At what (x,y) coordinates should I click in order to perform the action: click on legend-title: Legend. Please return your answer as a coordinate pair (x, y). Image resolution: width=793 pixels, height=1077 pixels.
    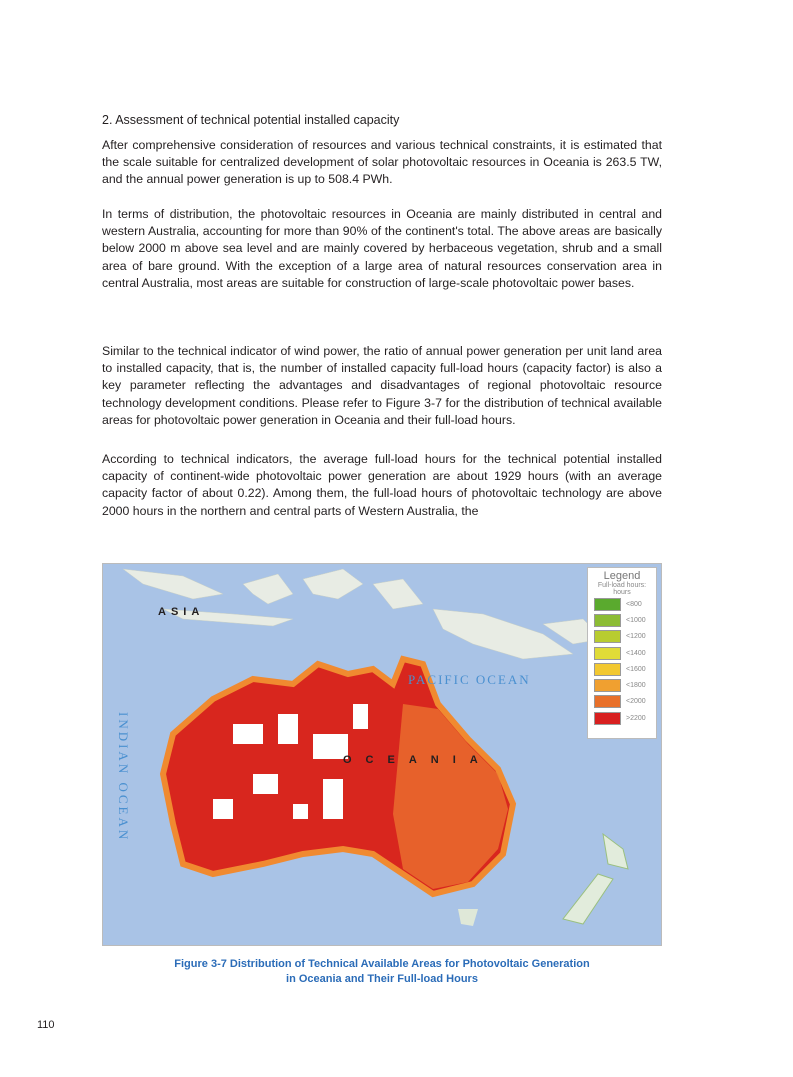
    Looking at the image, I should click on (622, 576).